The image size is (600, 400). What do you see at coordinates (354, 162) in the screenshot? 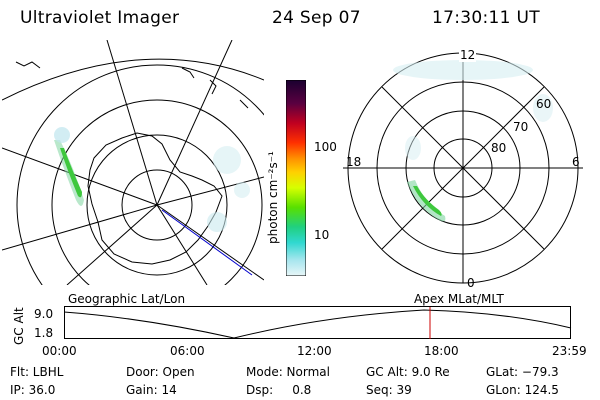
I see `mlt-label-left: 18` at bounding box center [354, 162].